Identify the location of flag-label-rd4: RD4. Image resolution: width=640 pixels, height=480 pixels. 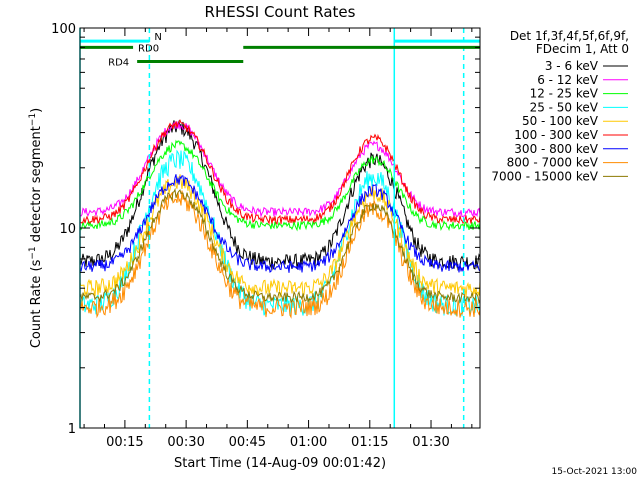
(118, 62).